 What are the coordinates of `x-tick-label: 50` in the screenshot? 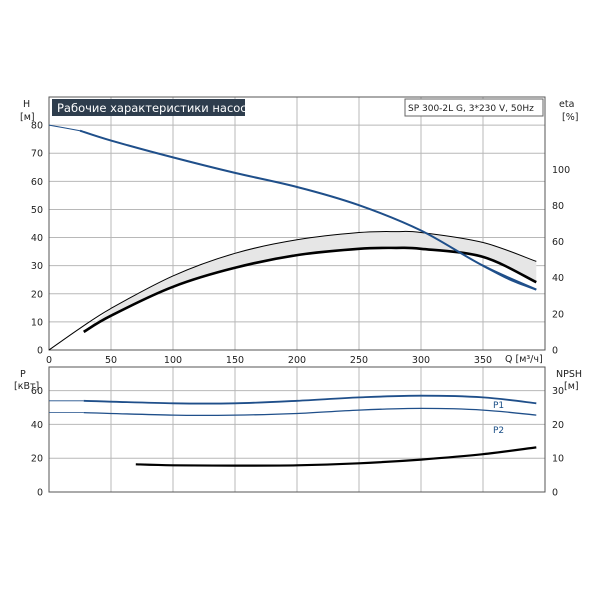 It's located at (111, 360).